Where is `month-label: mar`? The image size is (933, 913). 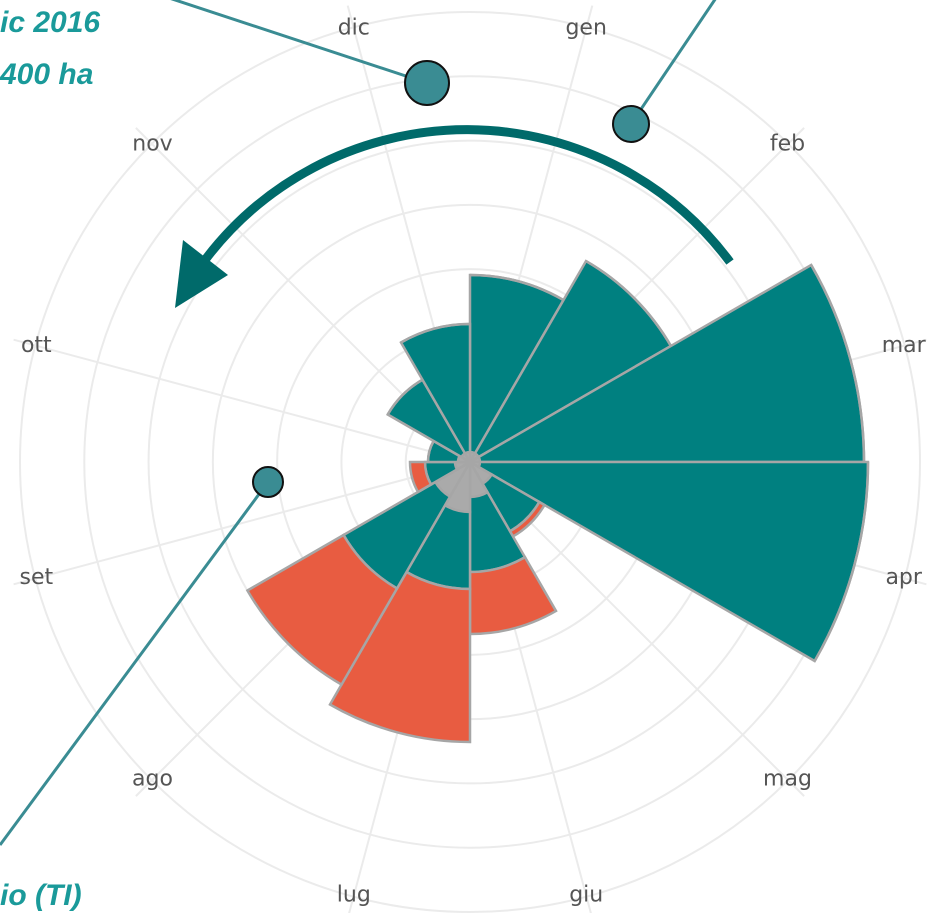 month-label: mar is located at coordinates (904, 345).